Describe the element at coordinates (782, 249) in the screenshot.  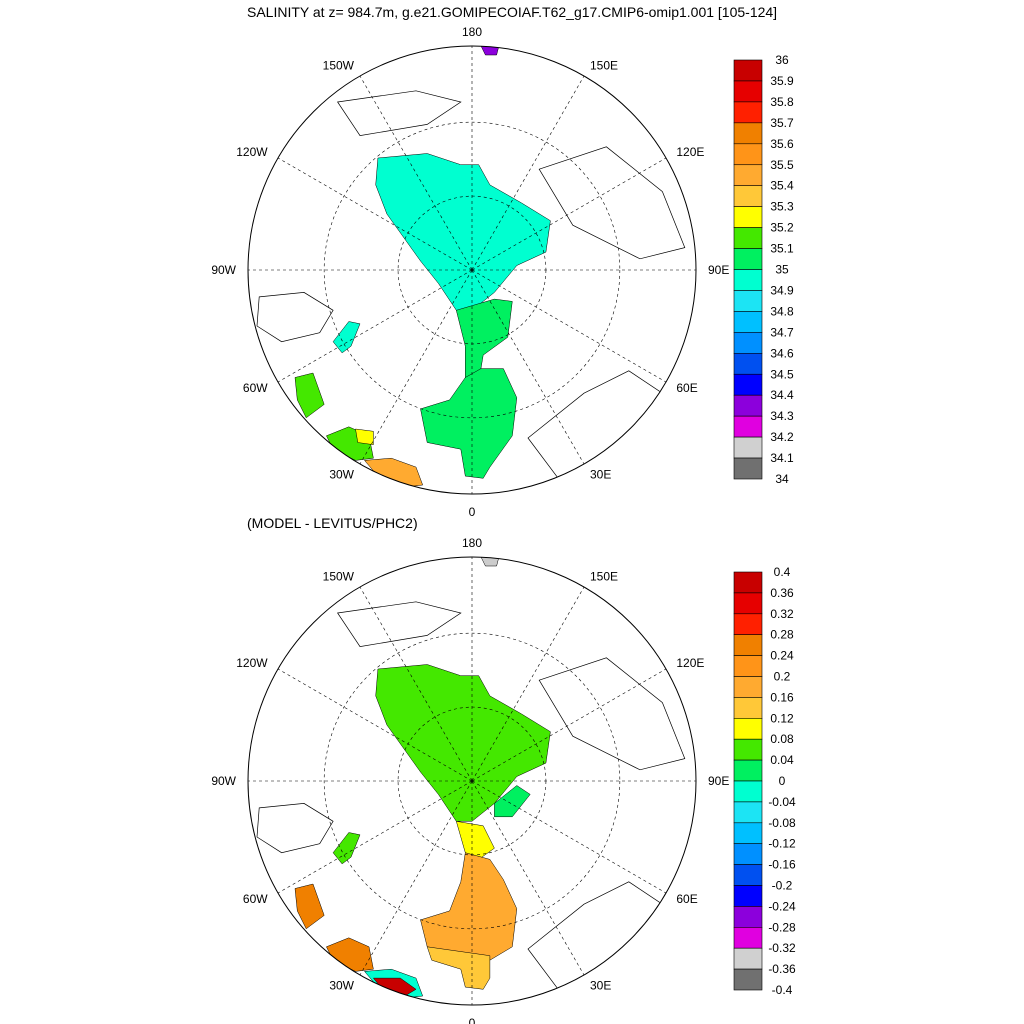
I see `colorbar-tick-label: 35.1` at that location.